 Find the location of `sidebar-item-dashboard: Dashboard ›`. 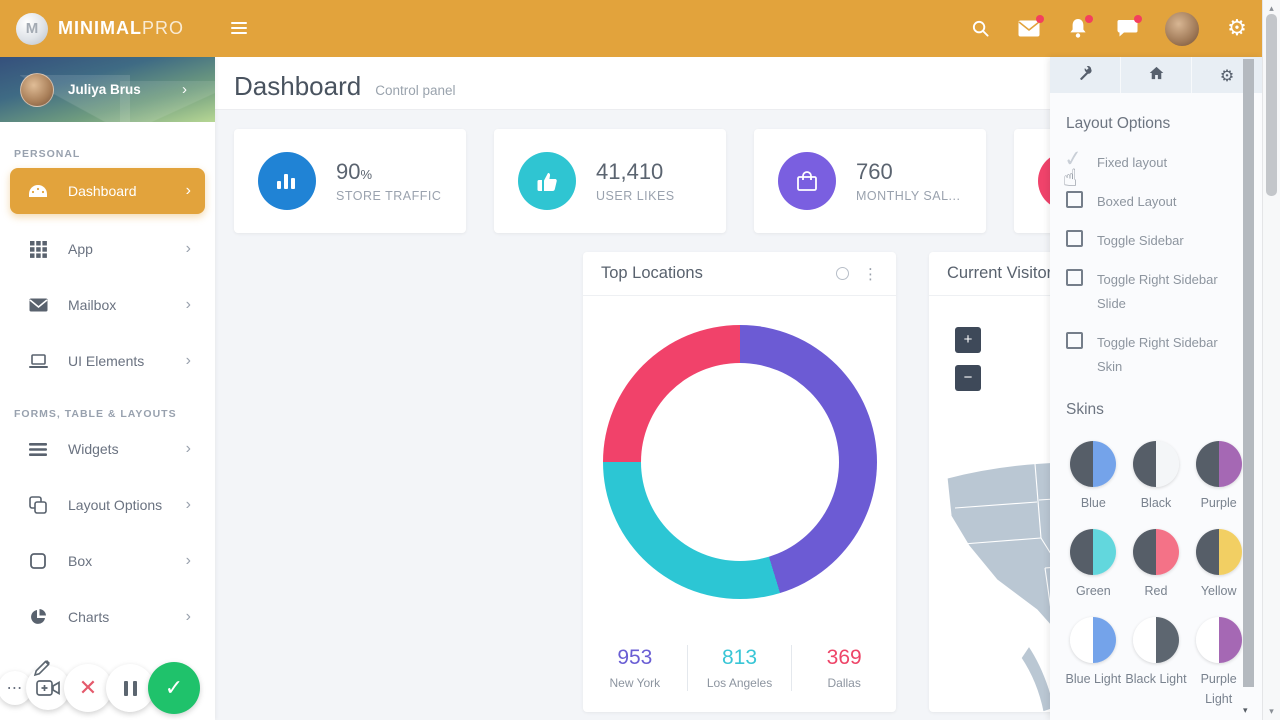

sidebar-item-dashboard: Dashboard › is located at coordinates (107, 191).